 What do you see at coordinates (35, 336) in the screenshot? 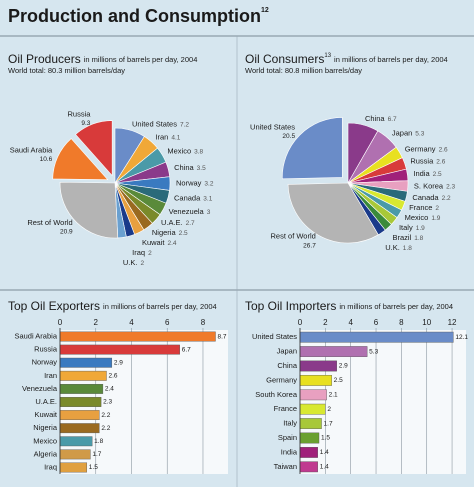
I see `y-tick-label: Saudi Arabia` at bounding box center [35, 336].